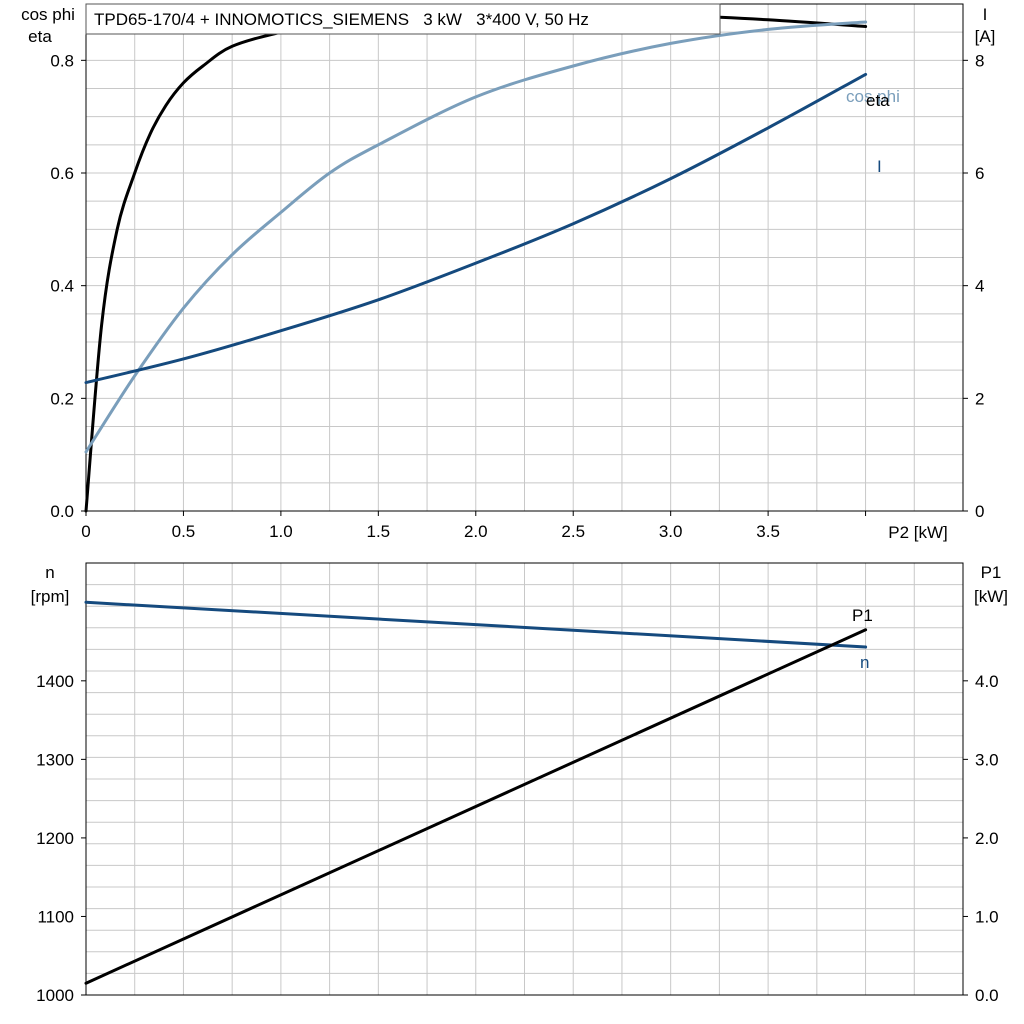 The image size is (1024, 1024). Describe the element at coordinates (48, 14) in the screenshot. I see `top-left-axis-label-1: cos phi` at that location.